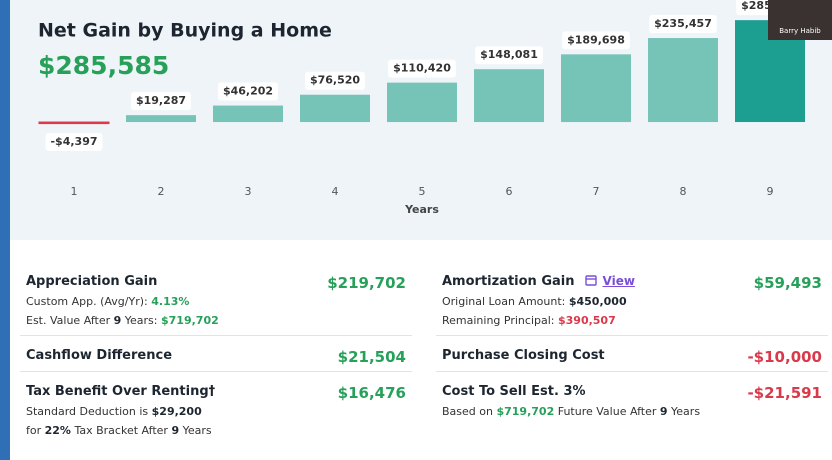 The width and height of the screenshot is (832, 460). What do you see at coordinates (176, 411) in the screenshot?
I see `detail-text: $29,200` at bounding box center [176, 411].